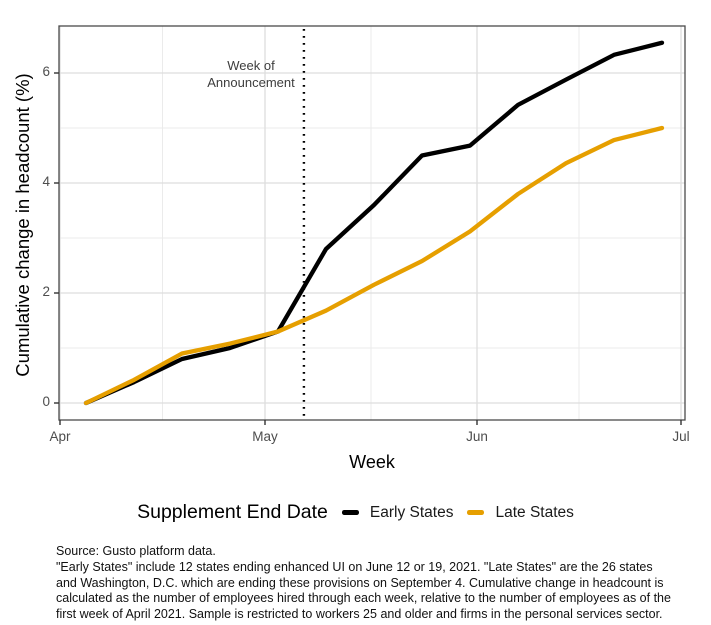 This screenshot has height=625, width=711. I want to click on early-states-line-swatch, so click(350, 512).